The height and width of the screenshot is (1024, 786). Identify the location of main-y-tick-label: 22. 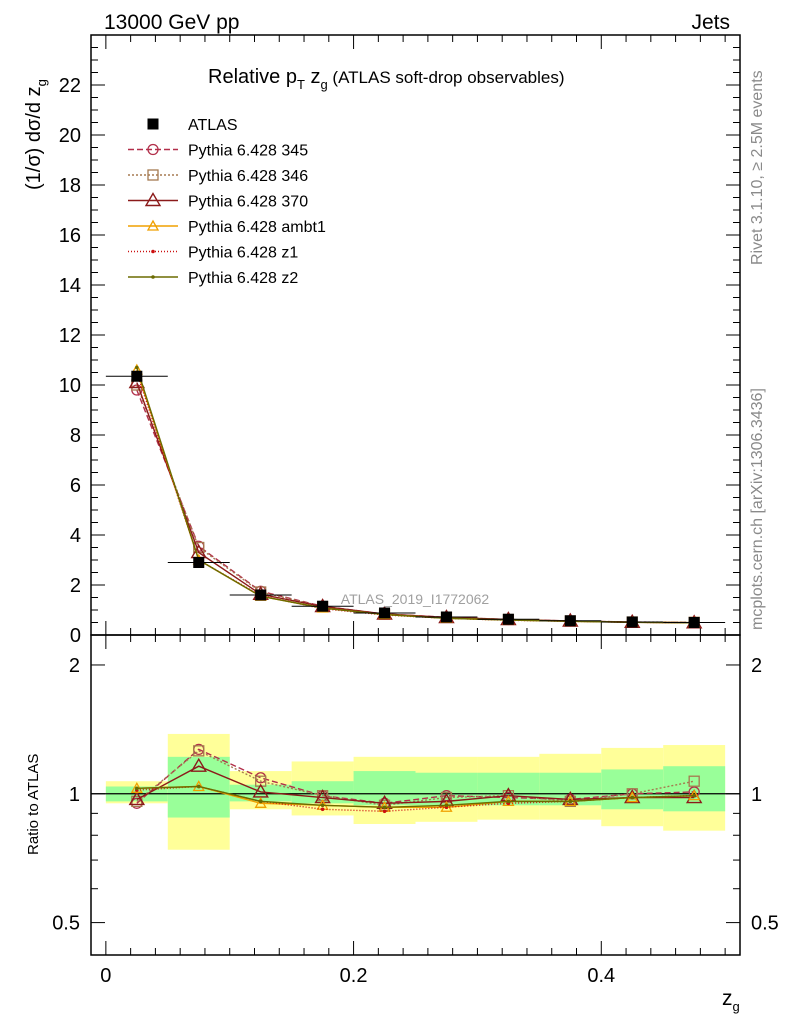
(70, 86).